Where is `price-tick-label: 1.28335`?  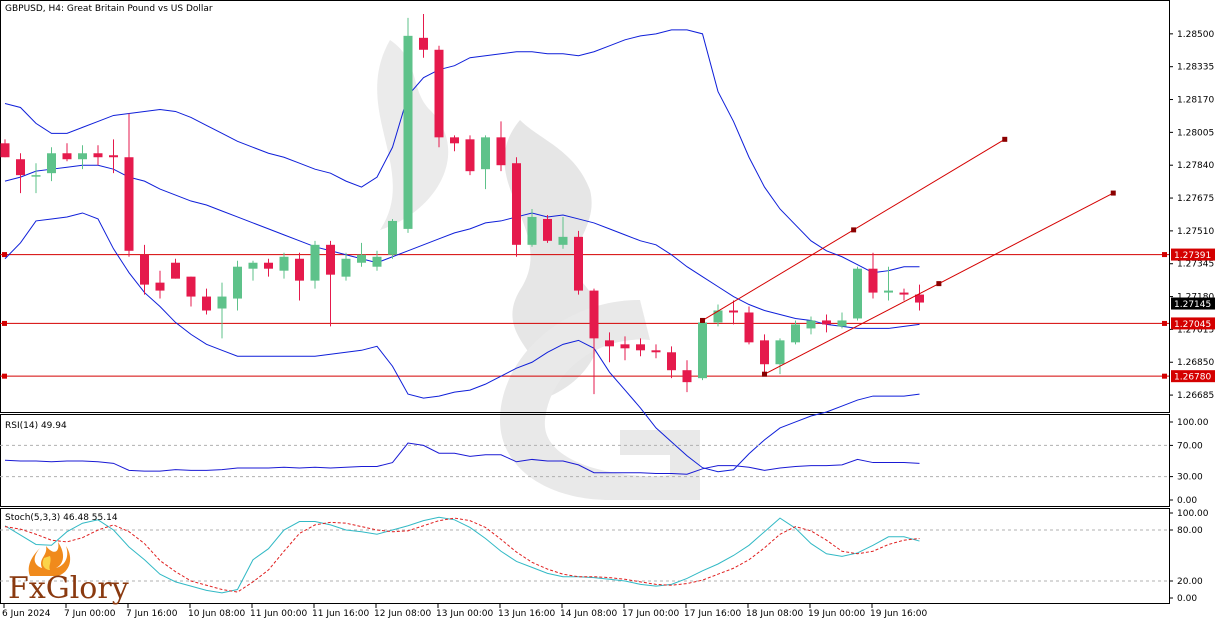 price-tick-label: 1.28335 is located at coordinates (1195, 68).